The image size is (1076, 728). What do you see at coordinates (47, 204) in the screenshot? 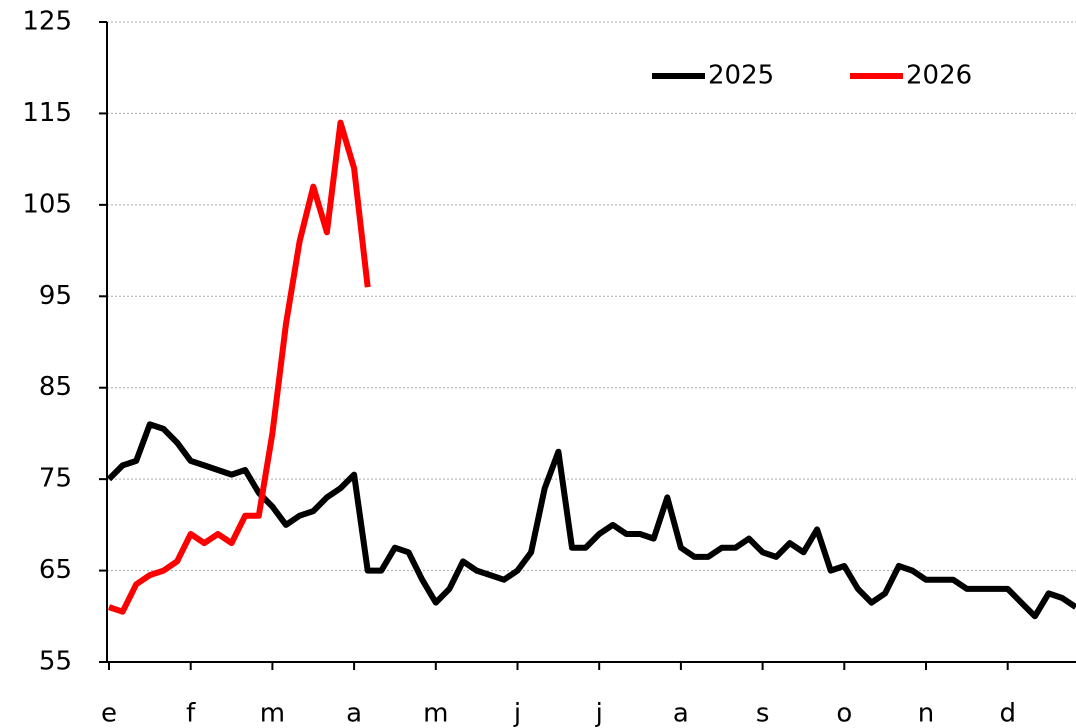
I see `y-tick-label: 105` at bounding box center [47, 204].